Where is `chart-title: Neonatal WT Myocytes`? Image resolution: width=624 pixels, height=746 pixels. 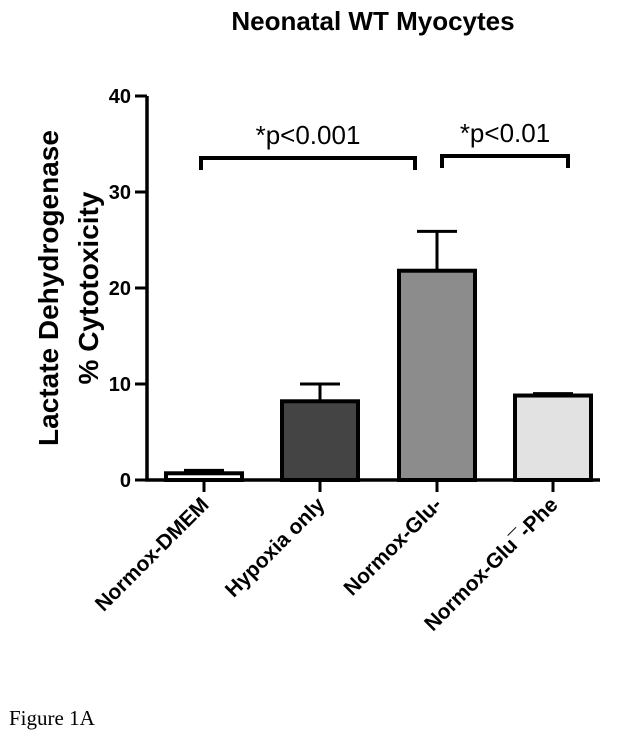
chart-title: Neonatal WT Myocytes is located at coordinates (372, 21).